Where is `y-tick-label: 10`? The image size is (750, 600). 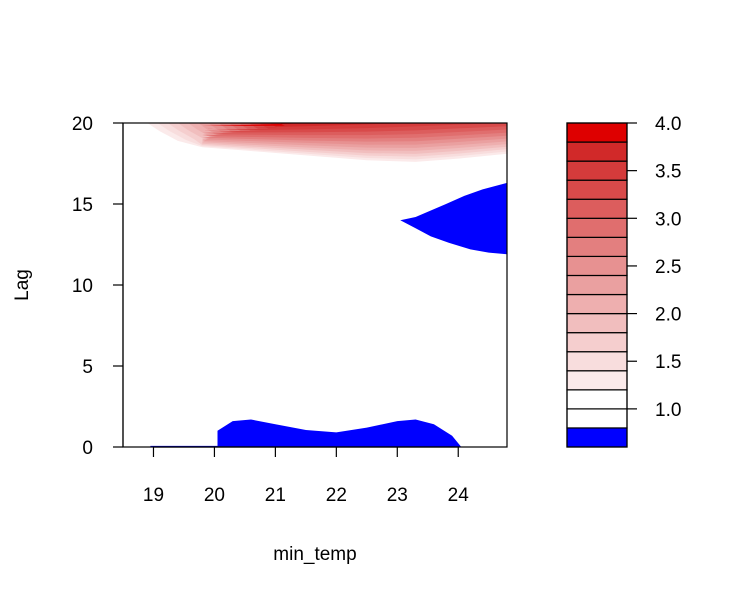
y-tick-label: 10 is located at coordinates (82, 286).